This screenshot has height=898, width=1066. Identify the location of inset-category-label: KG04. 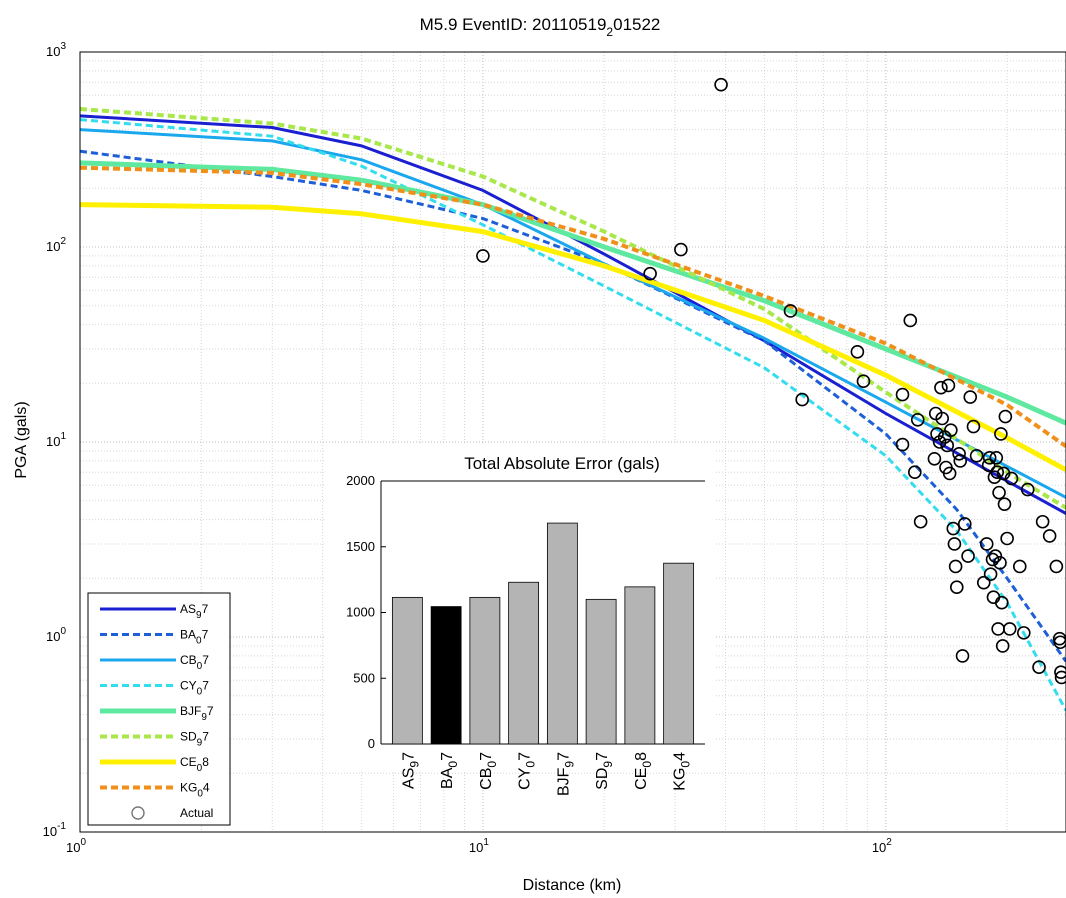
(682, 771).